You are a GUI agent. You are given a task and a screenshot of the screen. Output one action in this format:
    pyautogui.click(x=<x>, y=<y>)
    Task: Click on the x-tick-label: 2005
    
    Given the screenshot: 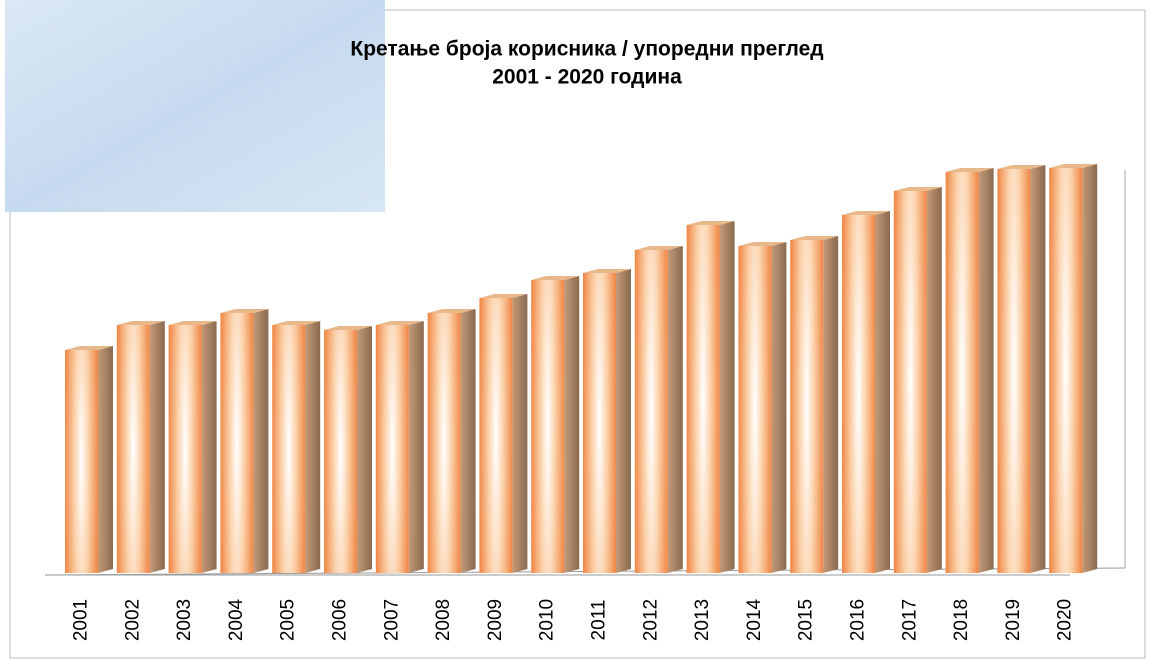 What is the action you would take?
    pyautogui.click(x=288, y=620)
    